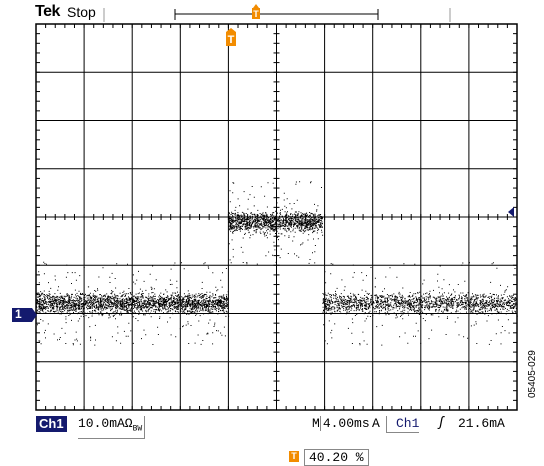  I want to click on trigger-mode: A, so click(376, 423).